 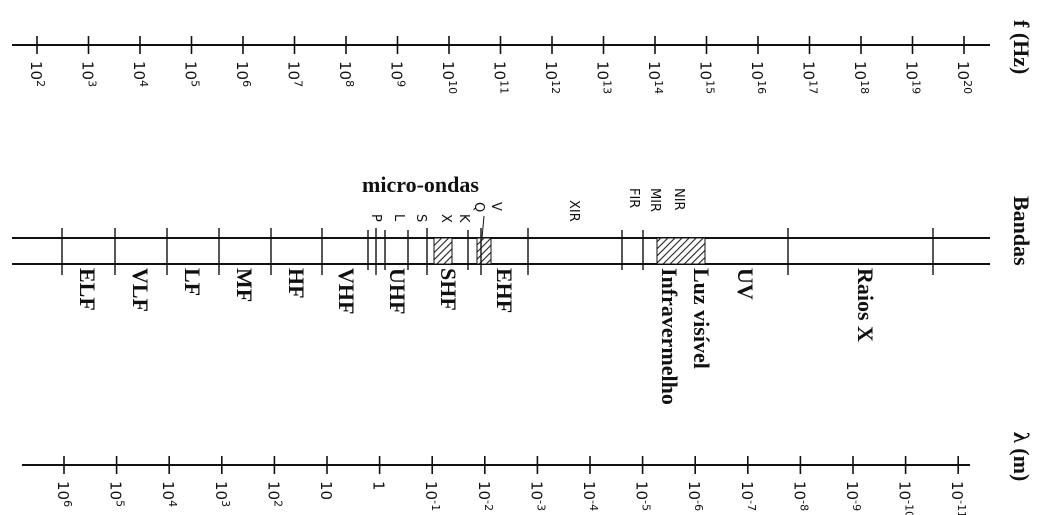 What do you see at coordinates (695, 496) in the screenshot?
I see `wavelength-tick-label: 10-6` at bounding box center [695, 496].